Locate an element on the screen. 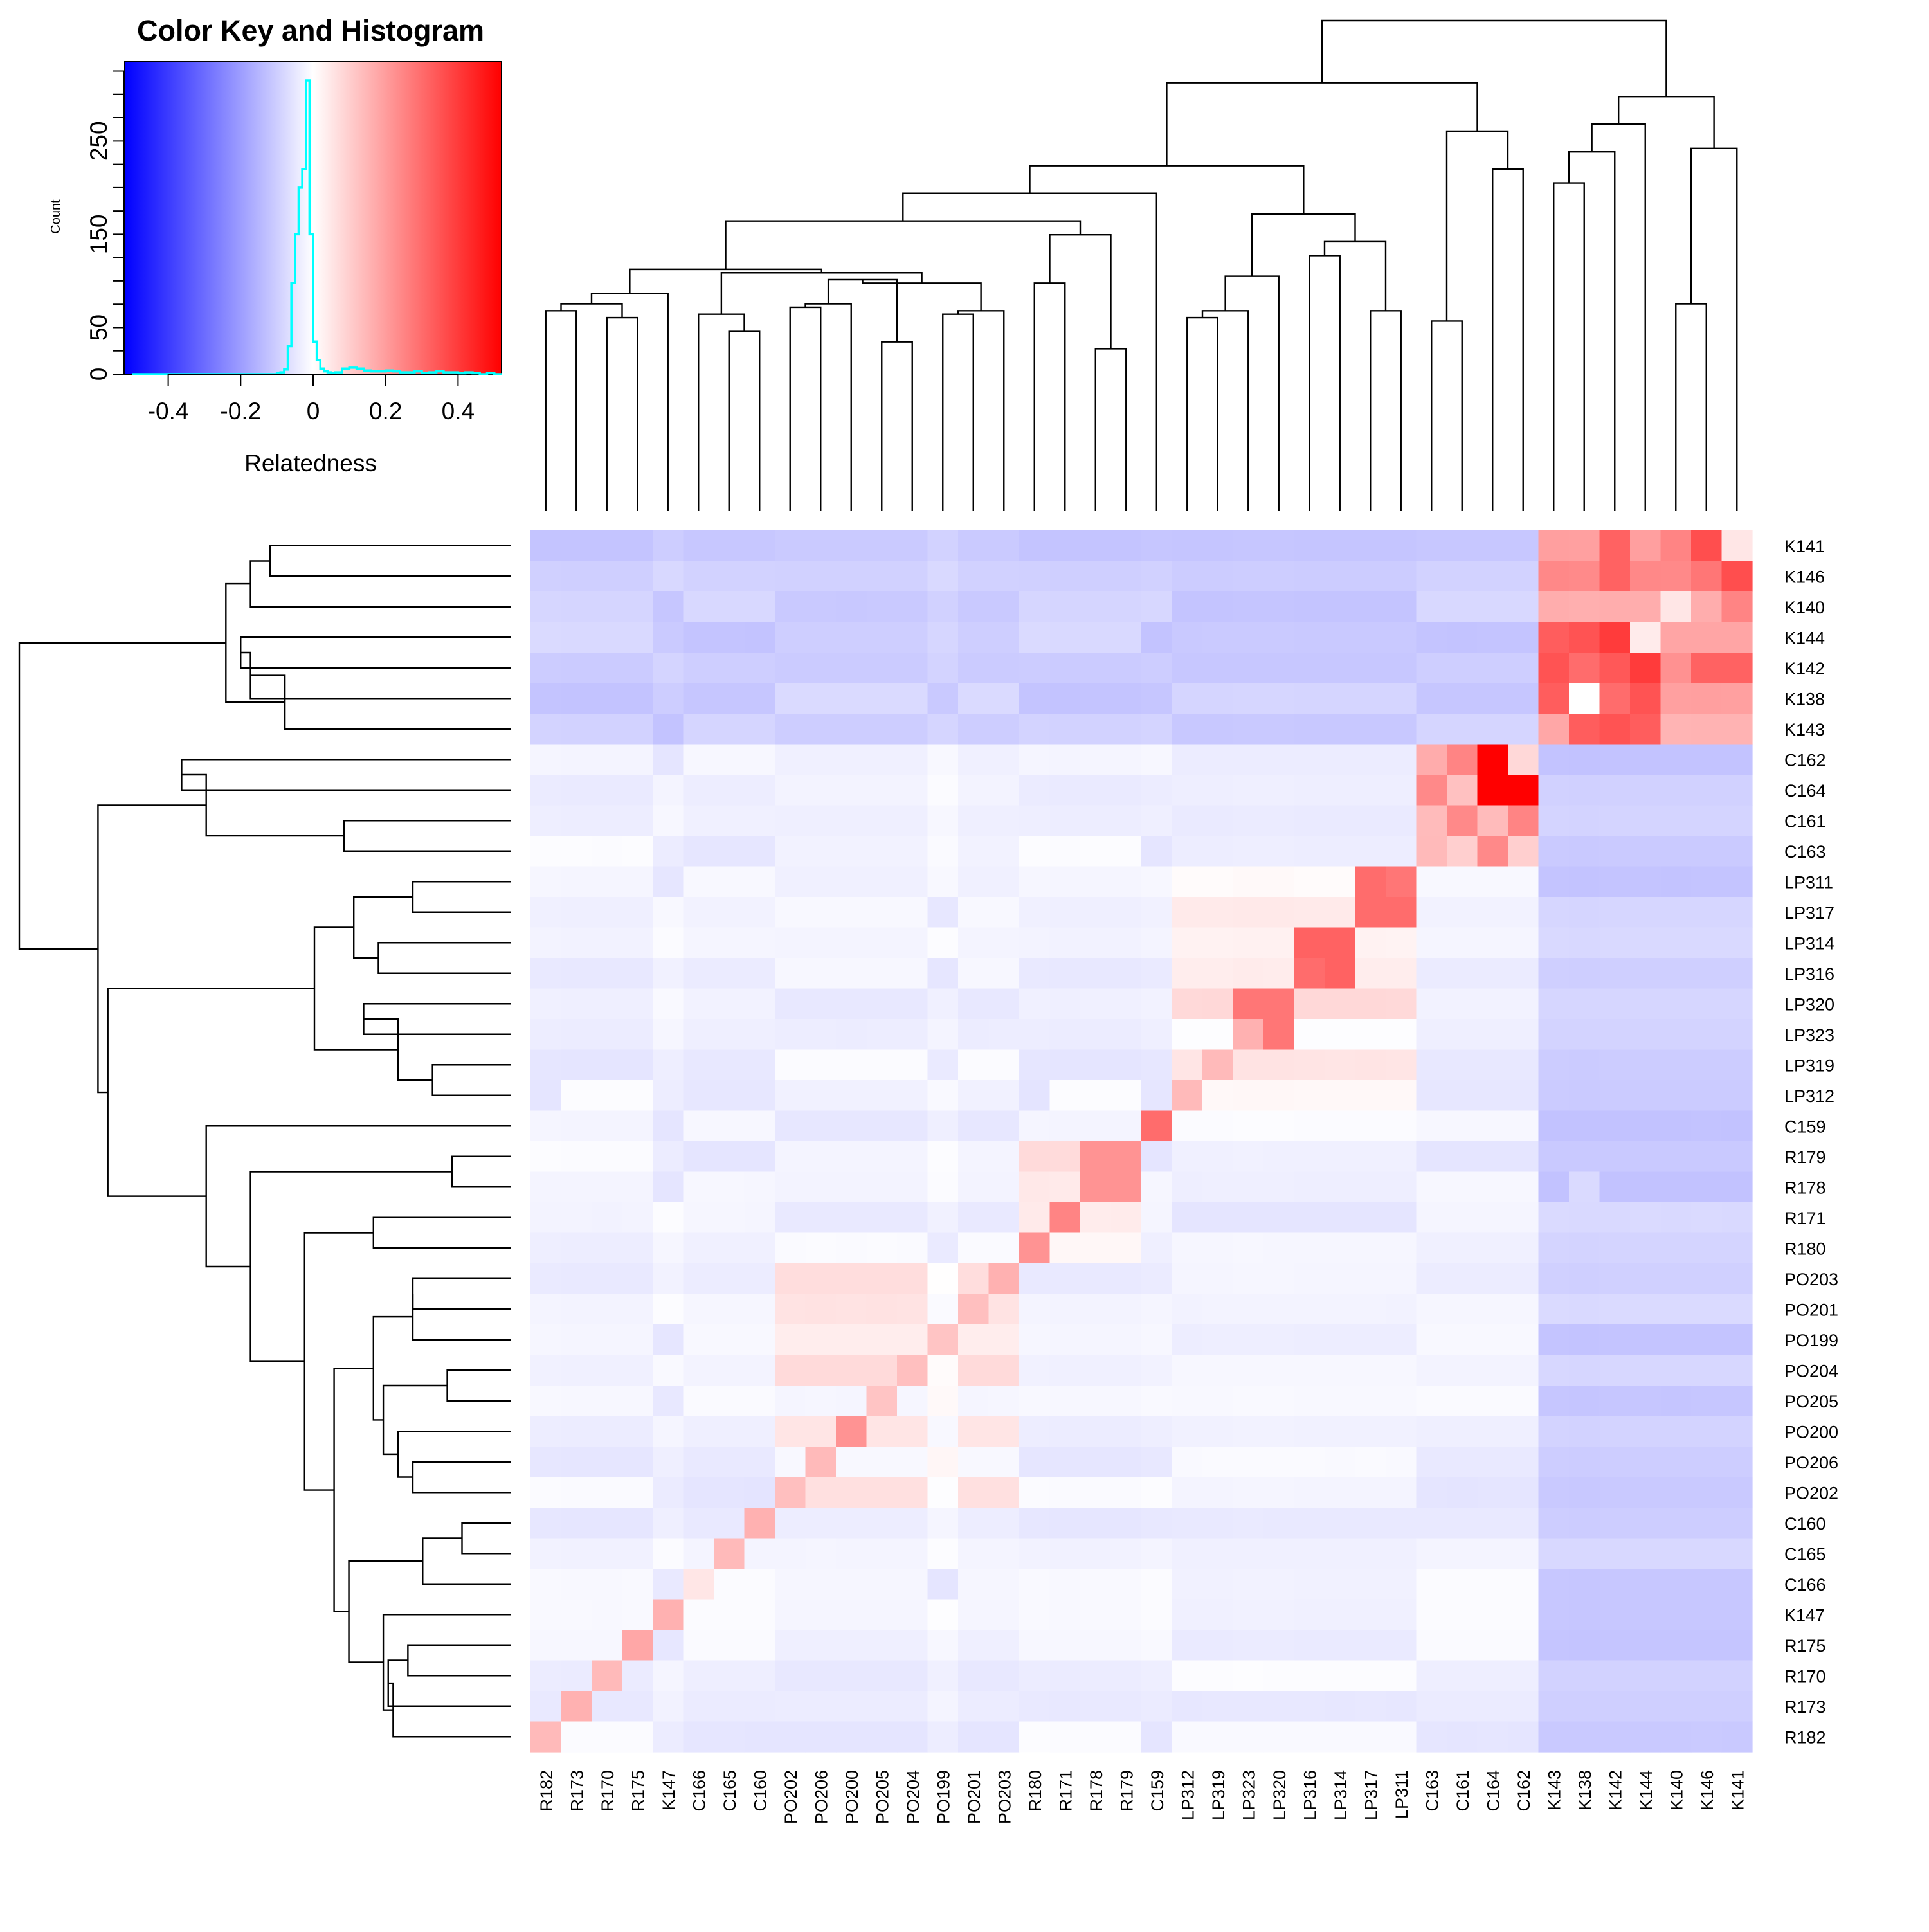 Image resolution: width=1929 pixels, height=1932 pixels. column-label: C164 is located at coordinates (1493, 1791).